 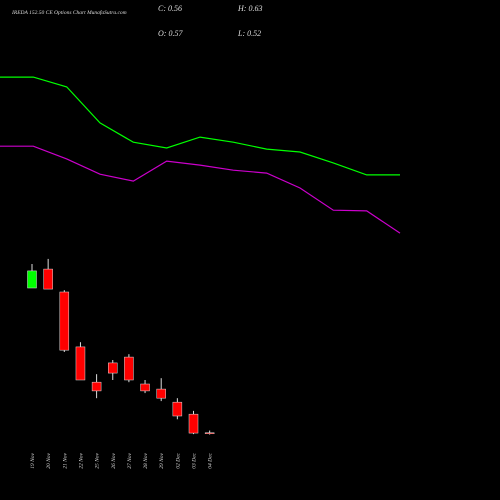 What do you see at coordinates (146, 460) in the screenshot?
I see `x-tick-label: 28 Nov` at bounding box center [146, 460].